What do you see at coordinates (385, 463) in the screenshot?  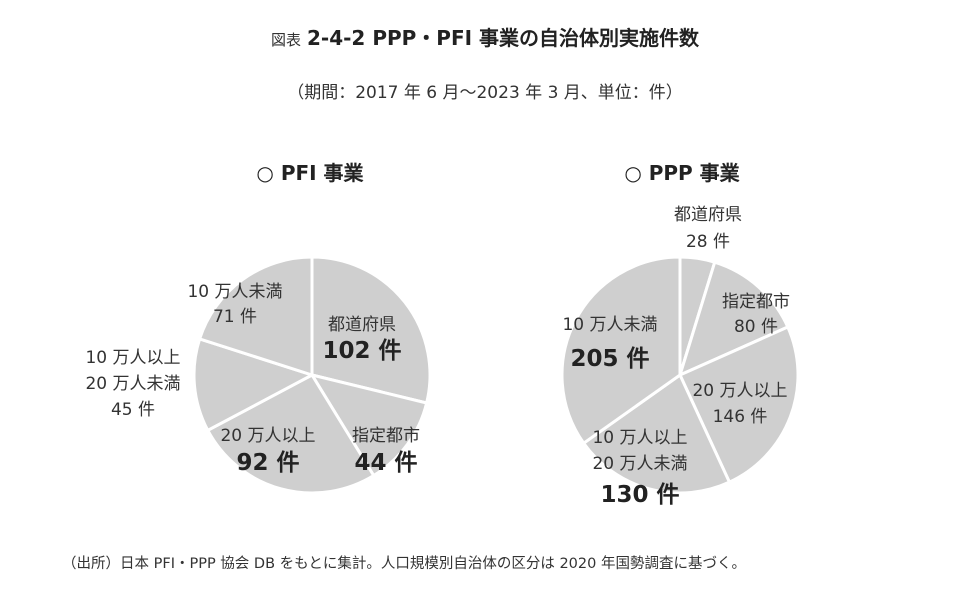 I see `slice-value-label: 44 件` at bounding box center [385, 463].